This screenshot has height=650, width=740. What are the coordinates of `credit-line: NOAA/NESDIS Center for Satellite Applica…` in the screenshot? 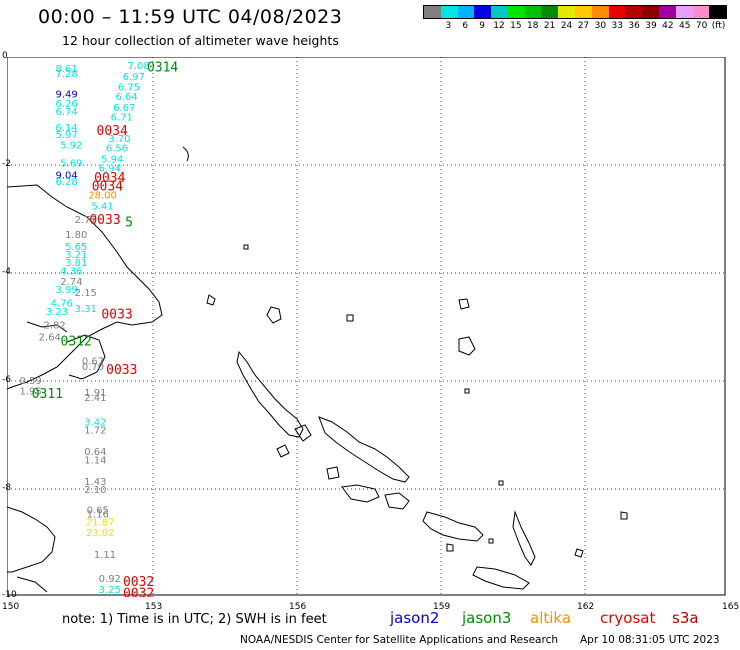 It's located at (399, 640).